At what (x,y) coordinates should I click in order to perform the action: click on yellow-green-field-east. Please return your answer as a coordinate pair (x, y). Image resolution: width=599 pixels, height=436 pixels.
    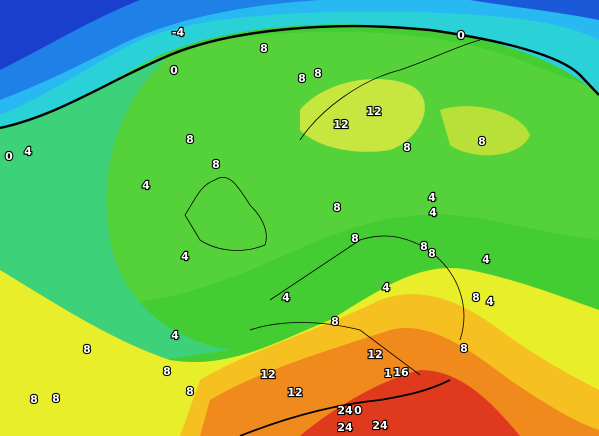
    Looking at the image, I should click on (485, 131).